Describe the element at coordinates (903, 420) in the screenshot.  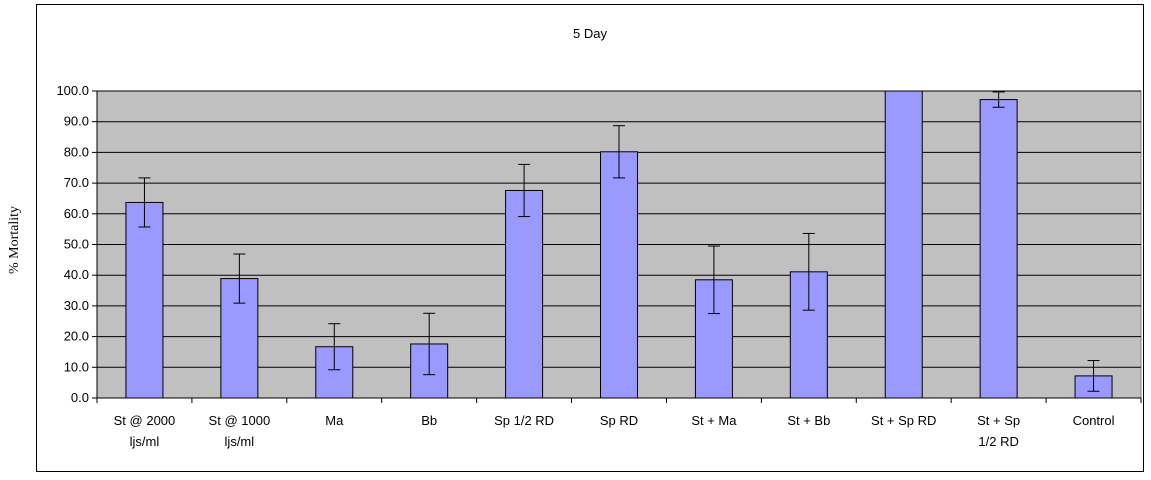
I see `x-tick-label: St + Sp RD` at that location.